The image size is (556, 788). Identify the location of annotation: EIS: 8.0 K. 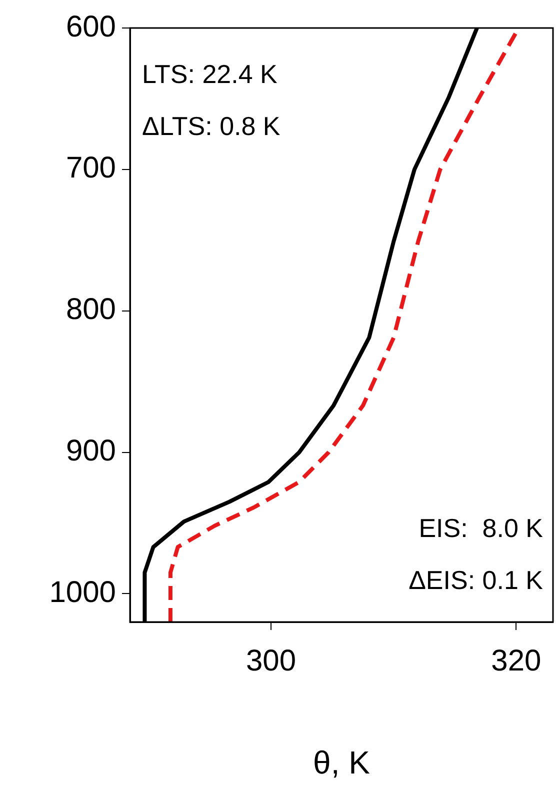
(481, 528).